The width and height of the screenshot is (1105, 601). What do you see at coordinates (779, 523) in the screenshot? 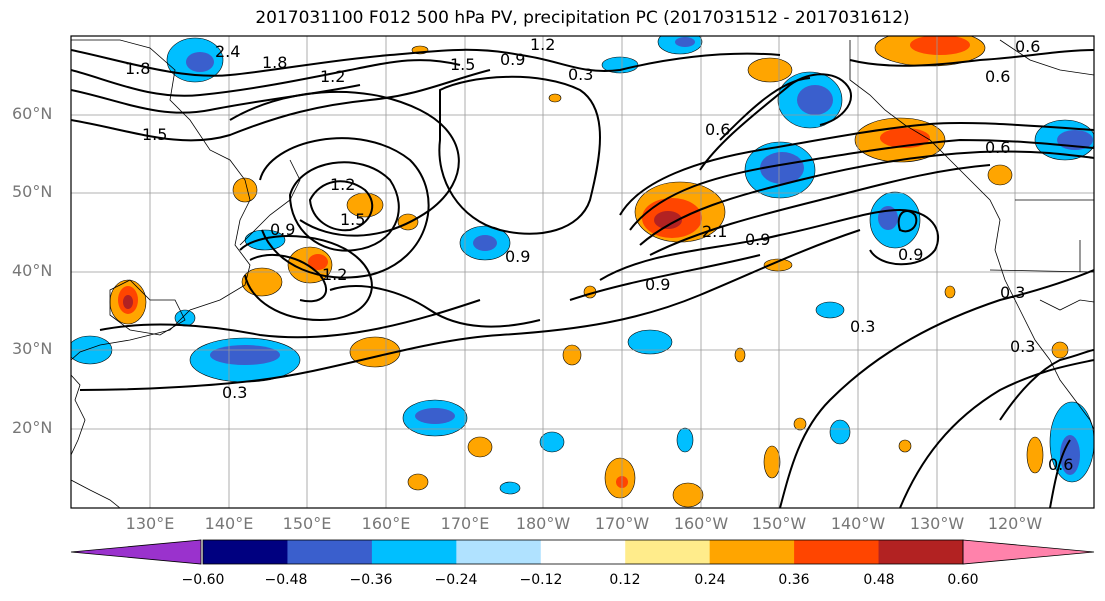
I see `lon-label-150w: 150°W` at bounding box center [779, 523].